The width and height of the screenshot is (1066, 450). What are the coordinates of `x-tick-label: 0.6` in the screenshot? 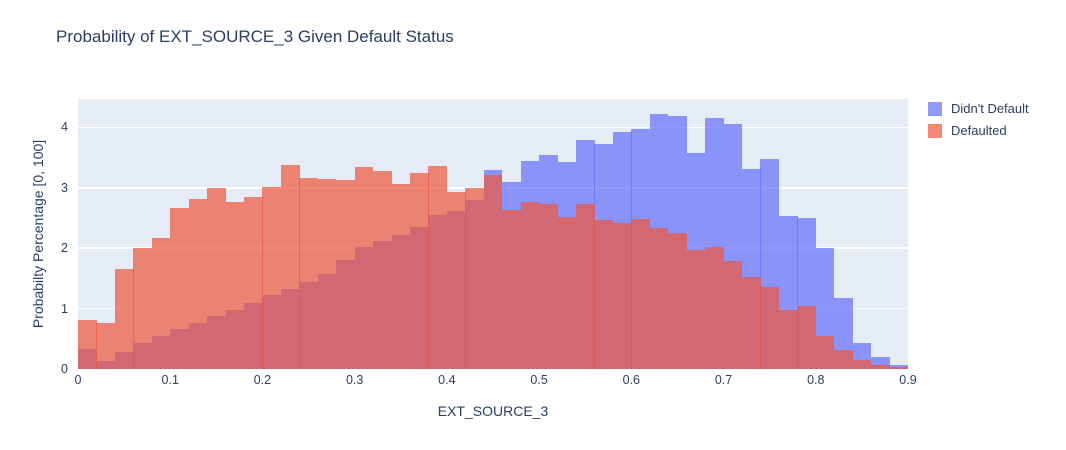 It's located at (631, 380).